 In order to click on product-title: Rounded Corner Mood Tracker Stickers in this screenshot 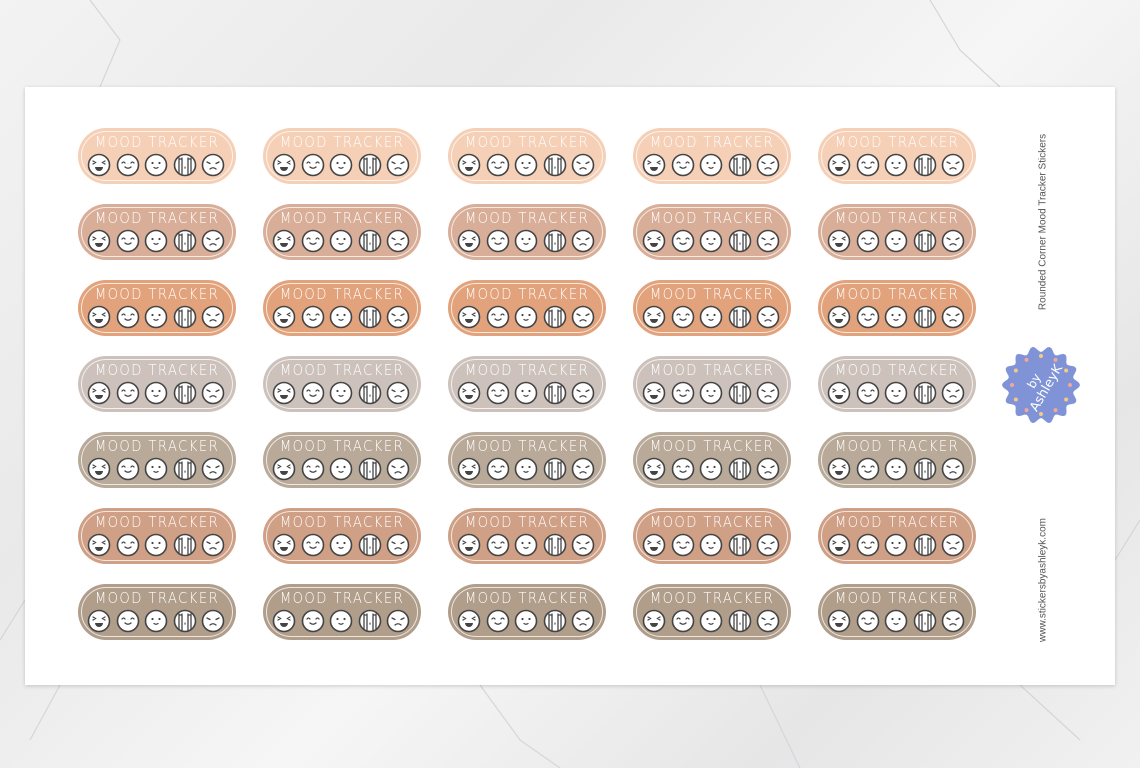, I will do `click(1043, 222)`.